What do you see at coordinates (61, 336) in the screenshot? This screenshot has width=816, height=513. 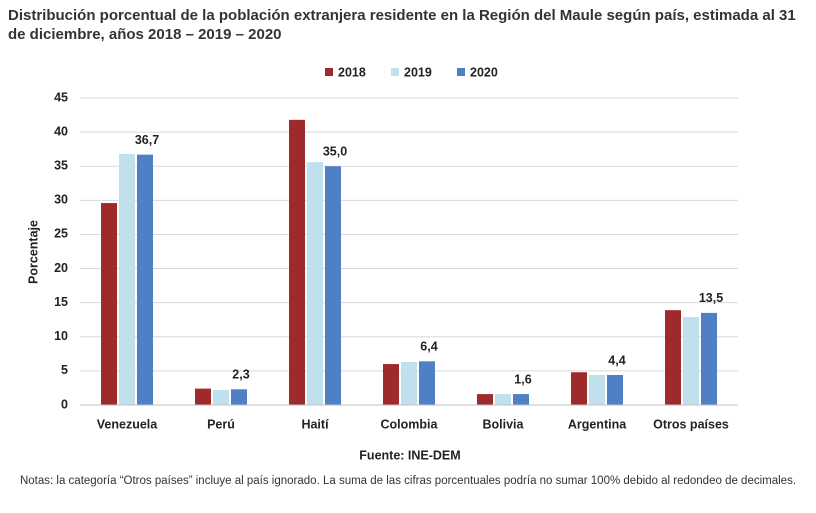 I see `y-tick-label: 10` at bounding box center [61, 336].